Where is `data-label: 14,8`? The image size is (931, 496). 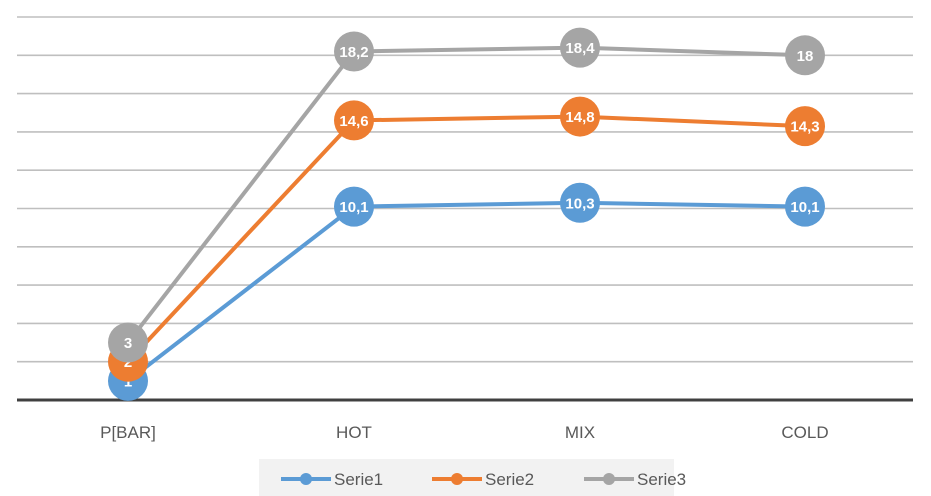 data-label: 14,8 is located at coordinates (579, 117).